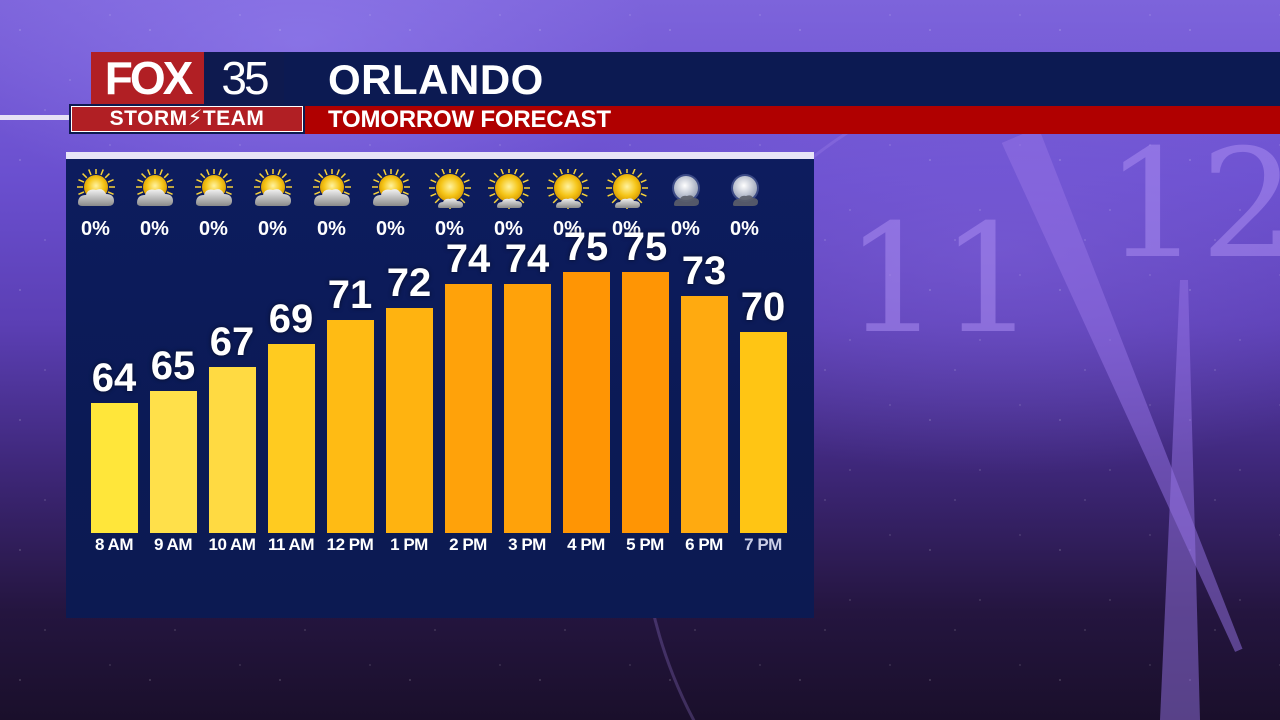  I want to click on hour-label: 6 PM, so click(704, 544).